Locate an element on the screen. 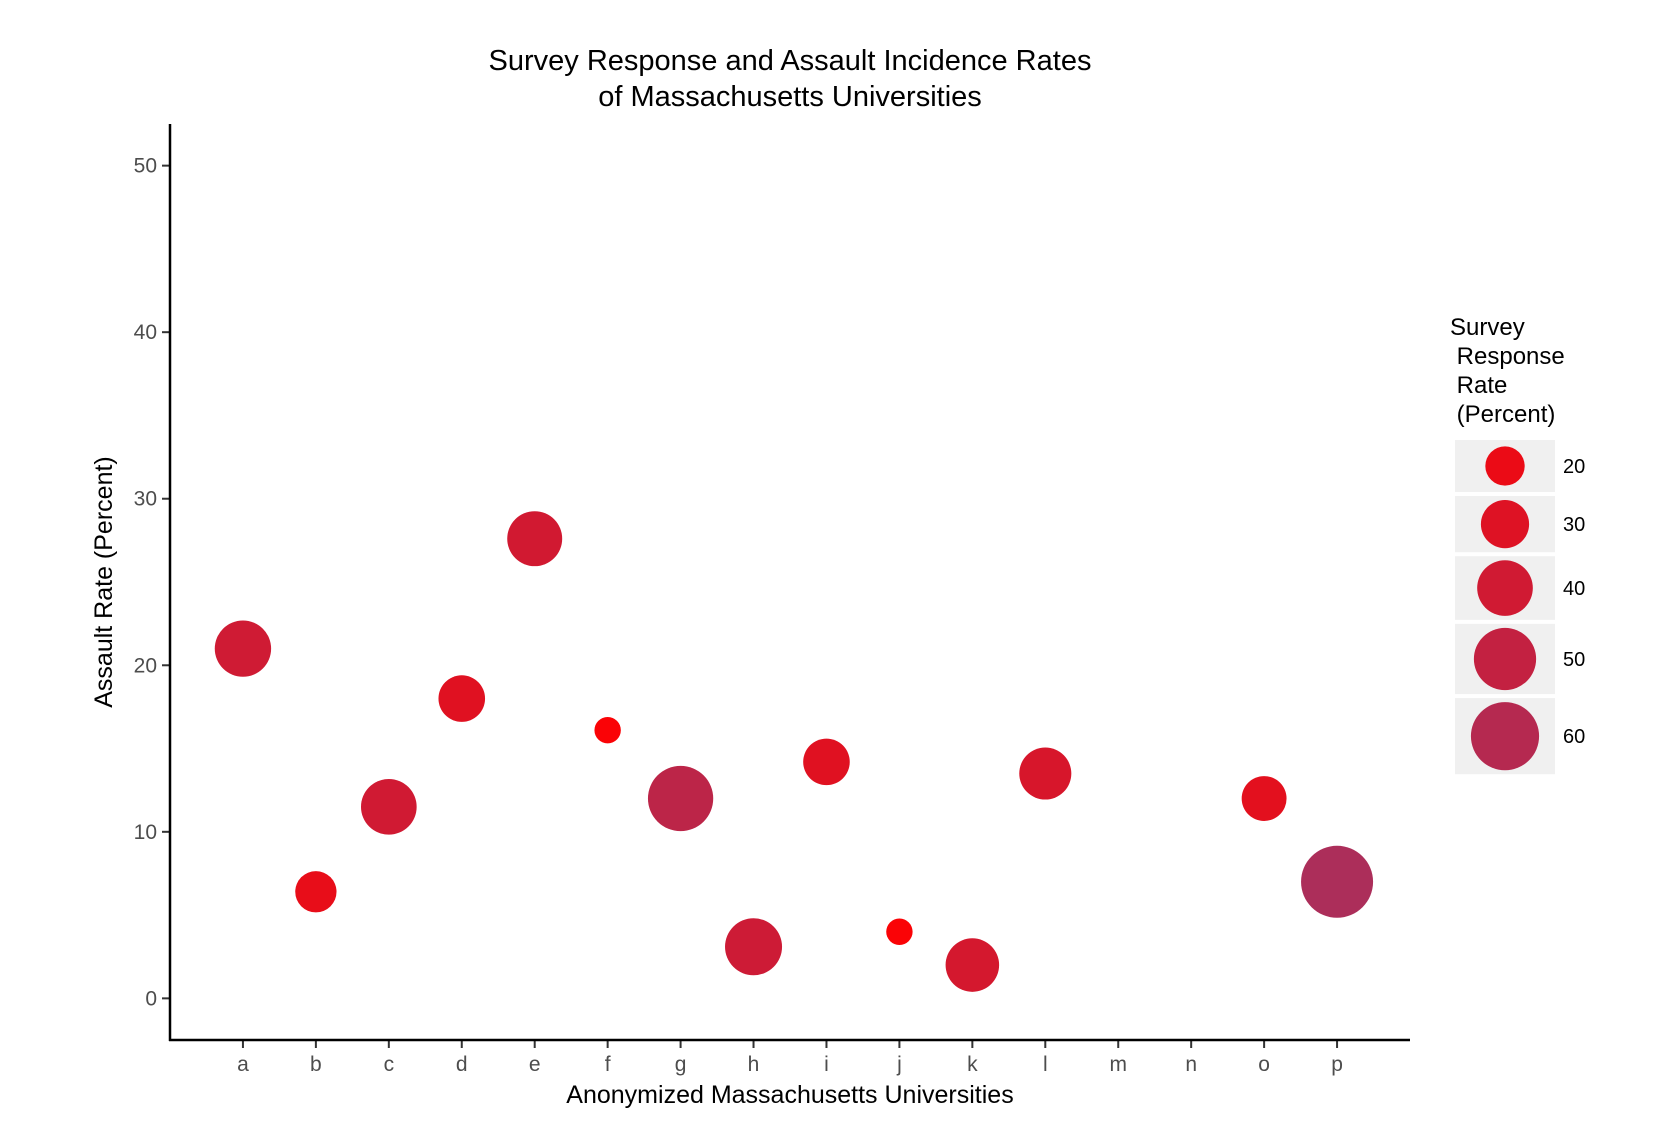 This screenshot has width=1657, height=1128. legend-label-40: 40 is located at coordinates (1574, 589).